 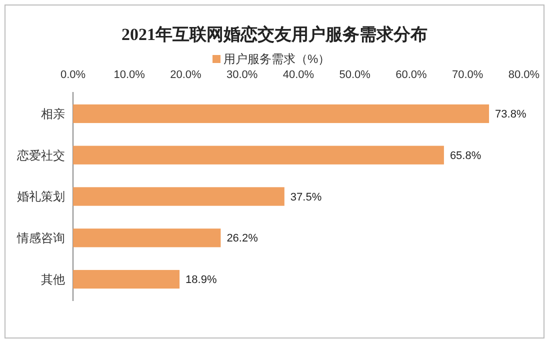 I want to click on data-label: 26.2%, so click(x=242, y=238).